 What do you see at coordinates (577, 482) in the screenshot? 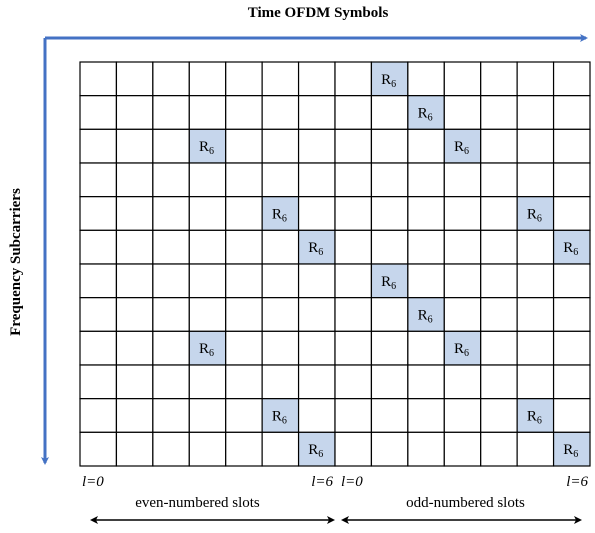
I see `slot-end: l=6` at bounding box center [577, 482].